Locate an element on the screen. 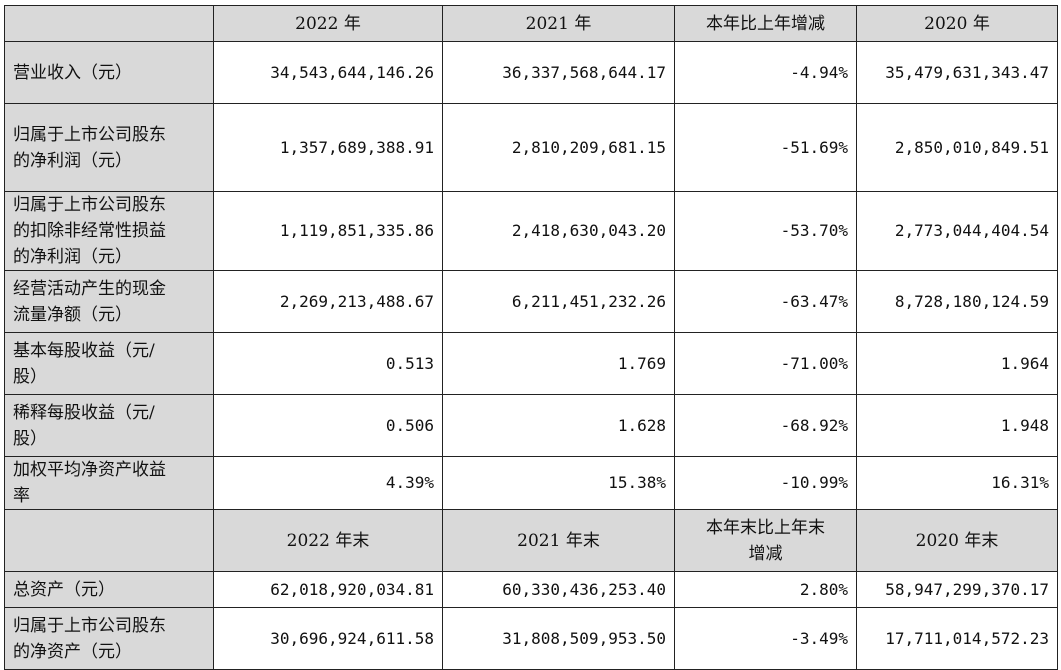 This screenshot has width=1061, height=670. row-label: 总资产（元） is located at coordinates (109, 589).